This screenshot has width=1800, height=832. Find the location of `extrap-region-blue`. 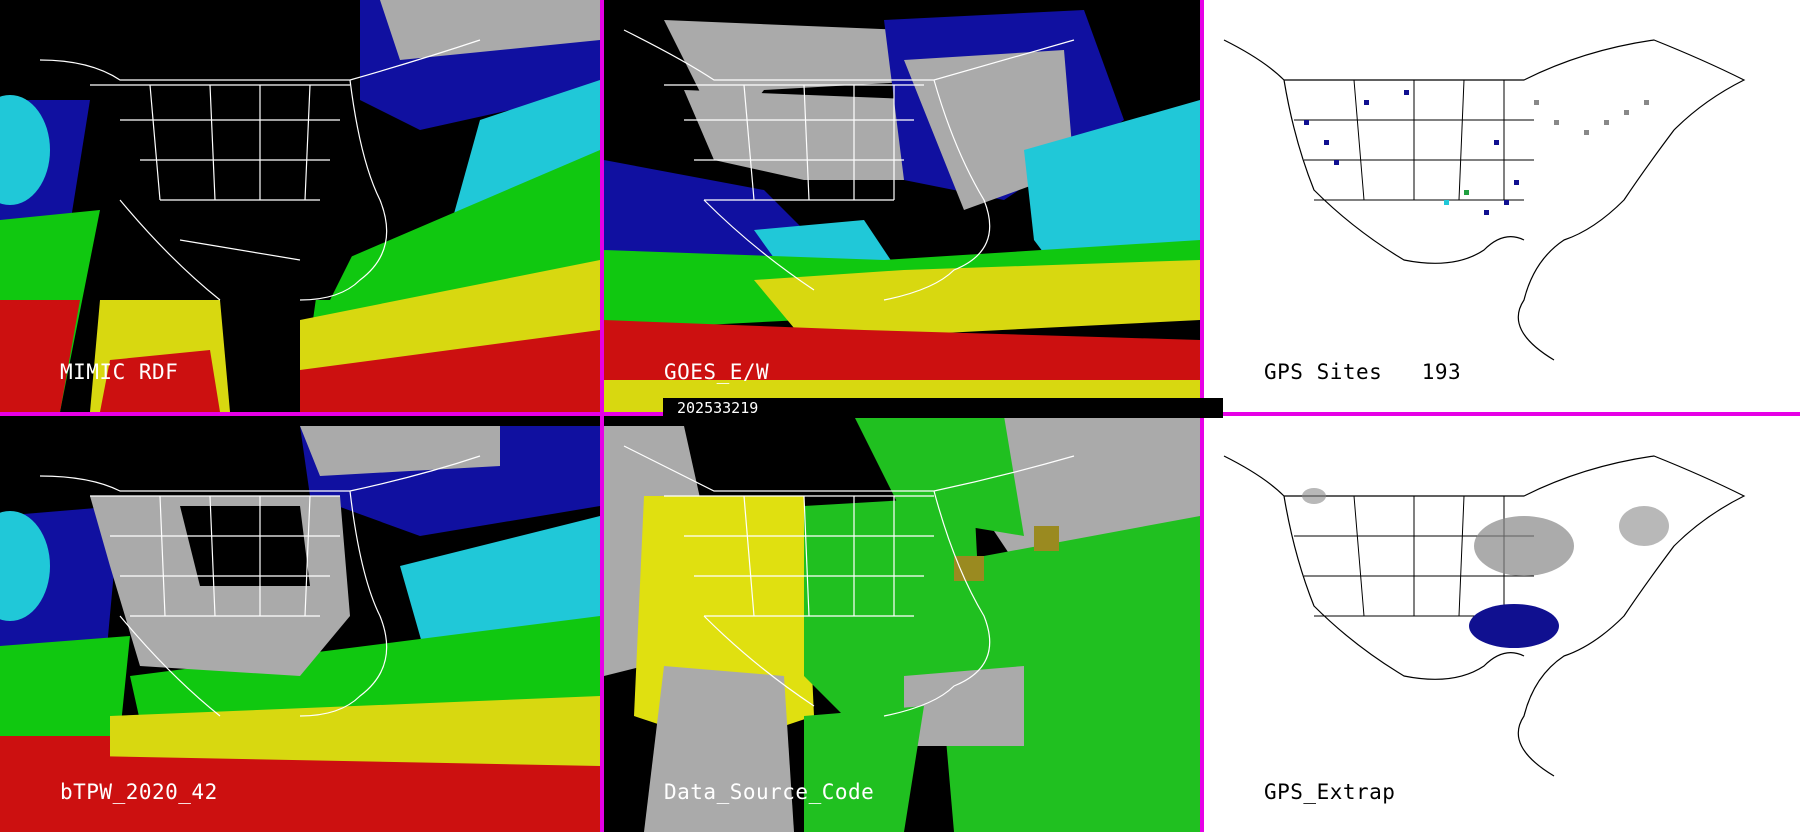

extrap-region-blue is located at coordinates (1514, 626).